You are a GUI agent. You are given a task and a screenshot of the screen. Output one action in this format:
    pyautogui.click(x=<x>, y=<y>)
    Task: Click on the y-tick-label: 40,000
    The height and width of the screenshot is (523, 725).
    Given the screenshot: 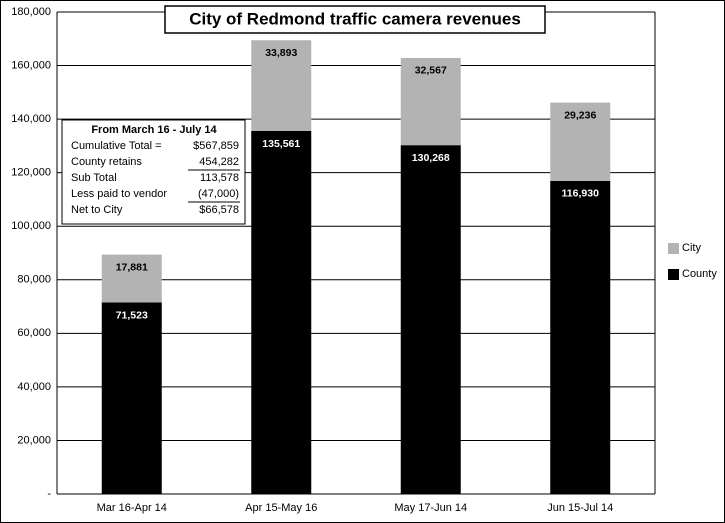 What is the action you would take?
    pyautogui.click(x=34, y=387)
    